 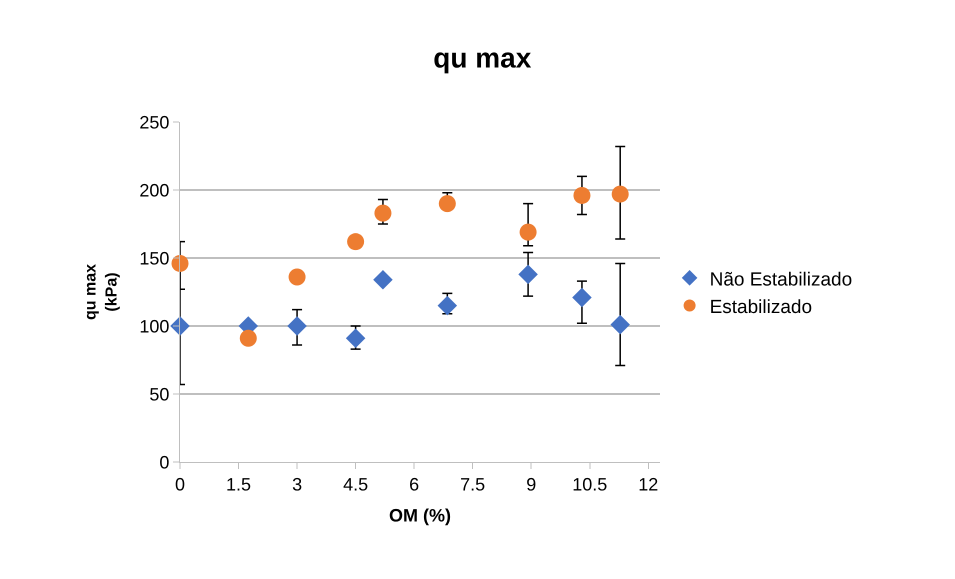 I want to click on y-tick-label: 50, so click(x=159, y=394).